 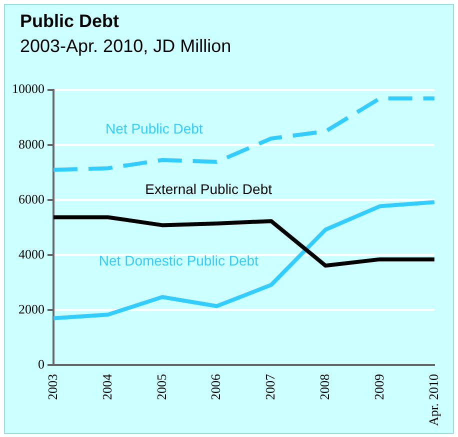 What do you see at coordinates (270, 387) in the screenshot?
I see `x-tick-label: 2007` at bounding box center [270, 387].